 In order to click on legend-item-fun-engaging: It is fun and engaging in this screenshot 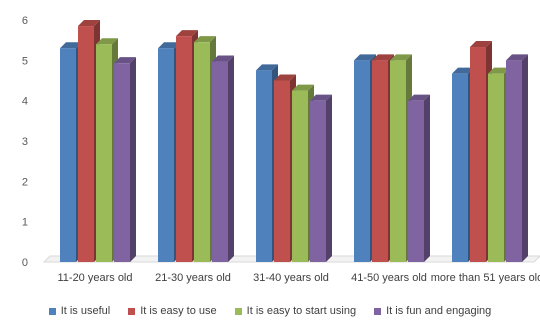, I will do `click(432, 311)`.